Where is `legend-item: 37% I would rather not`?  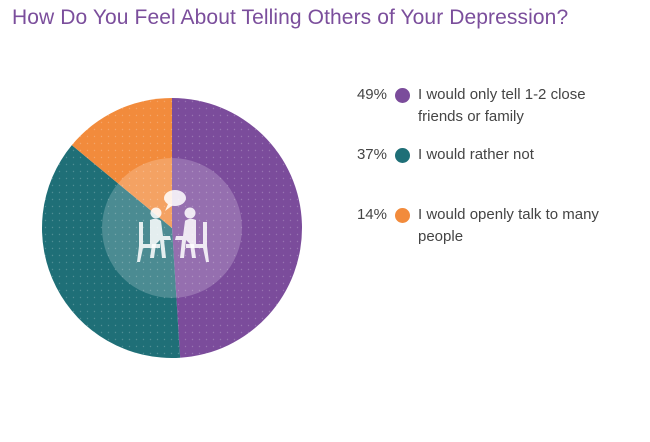
legend-item: 37% I would rather not is located at coordinates (490, 176).